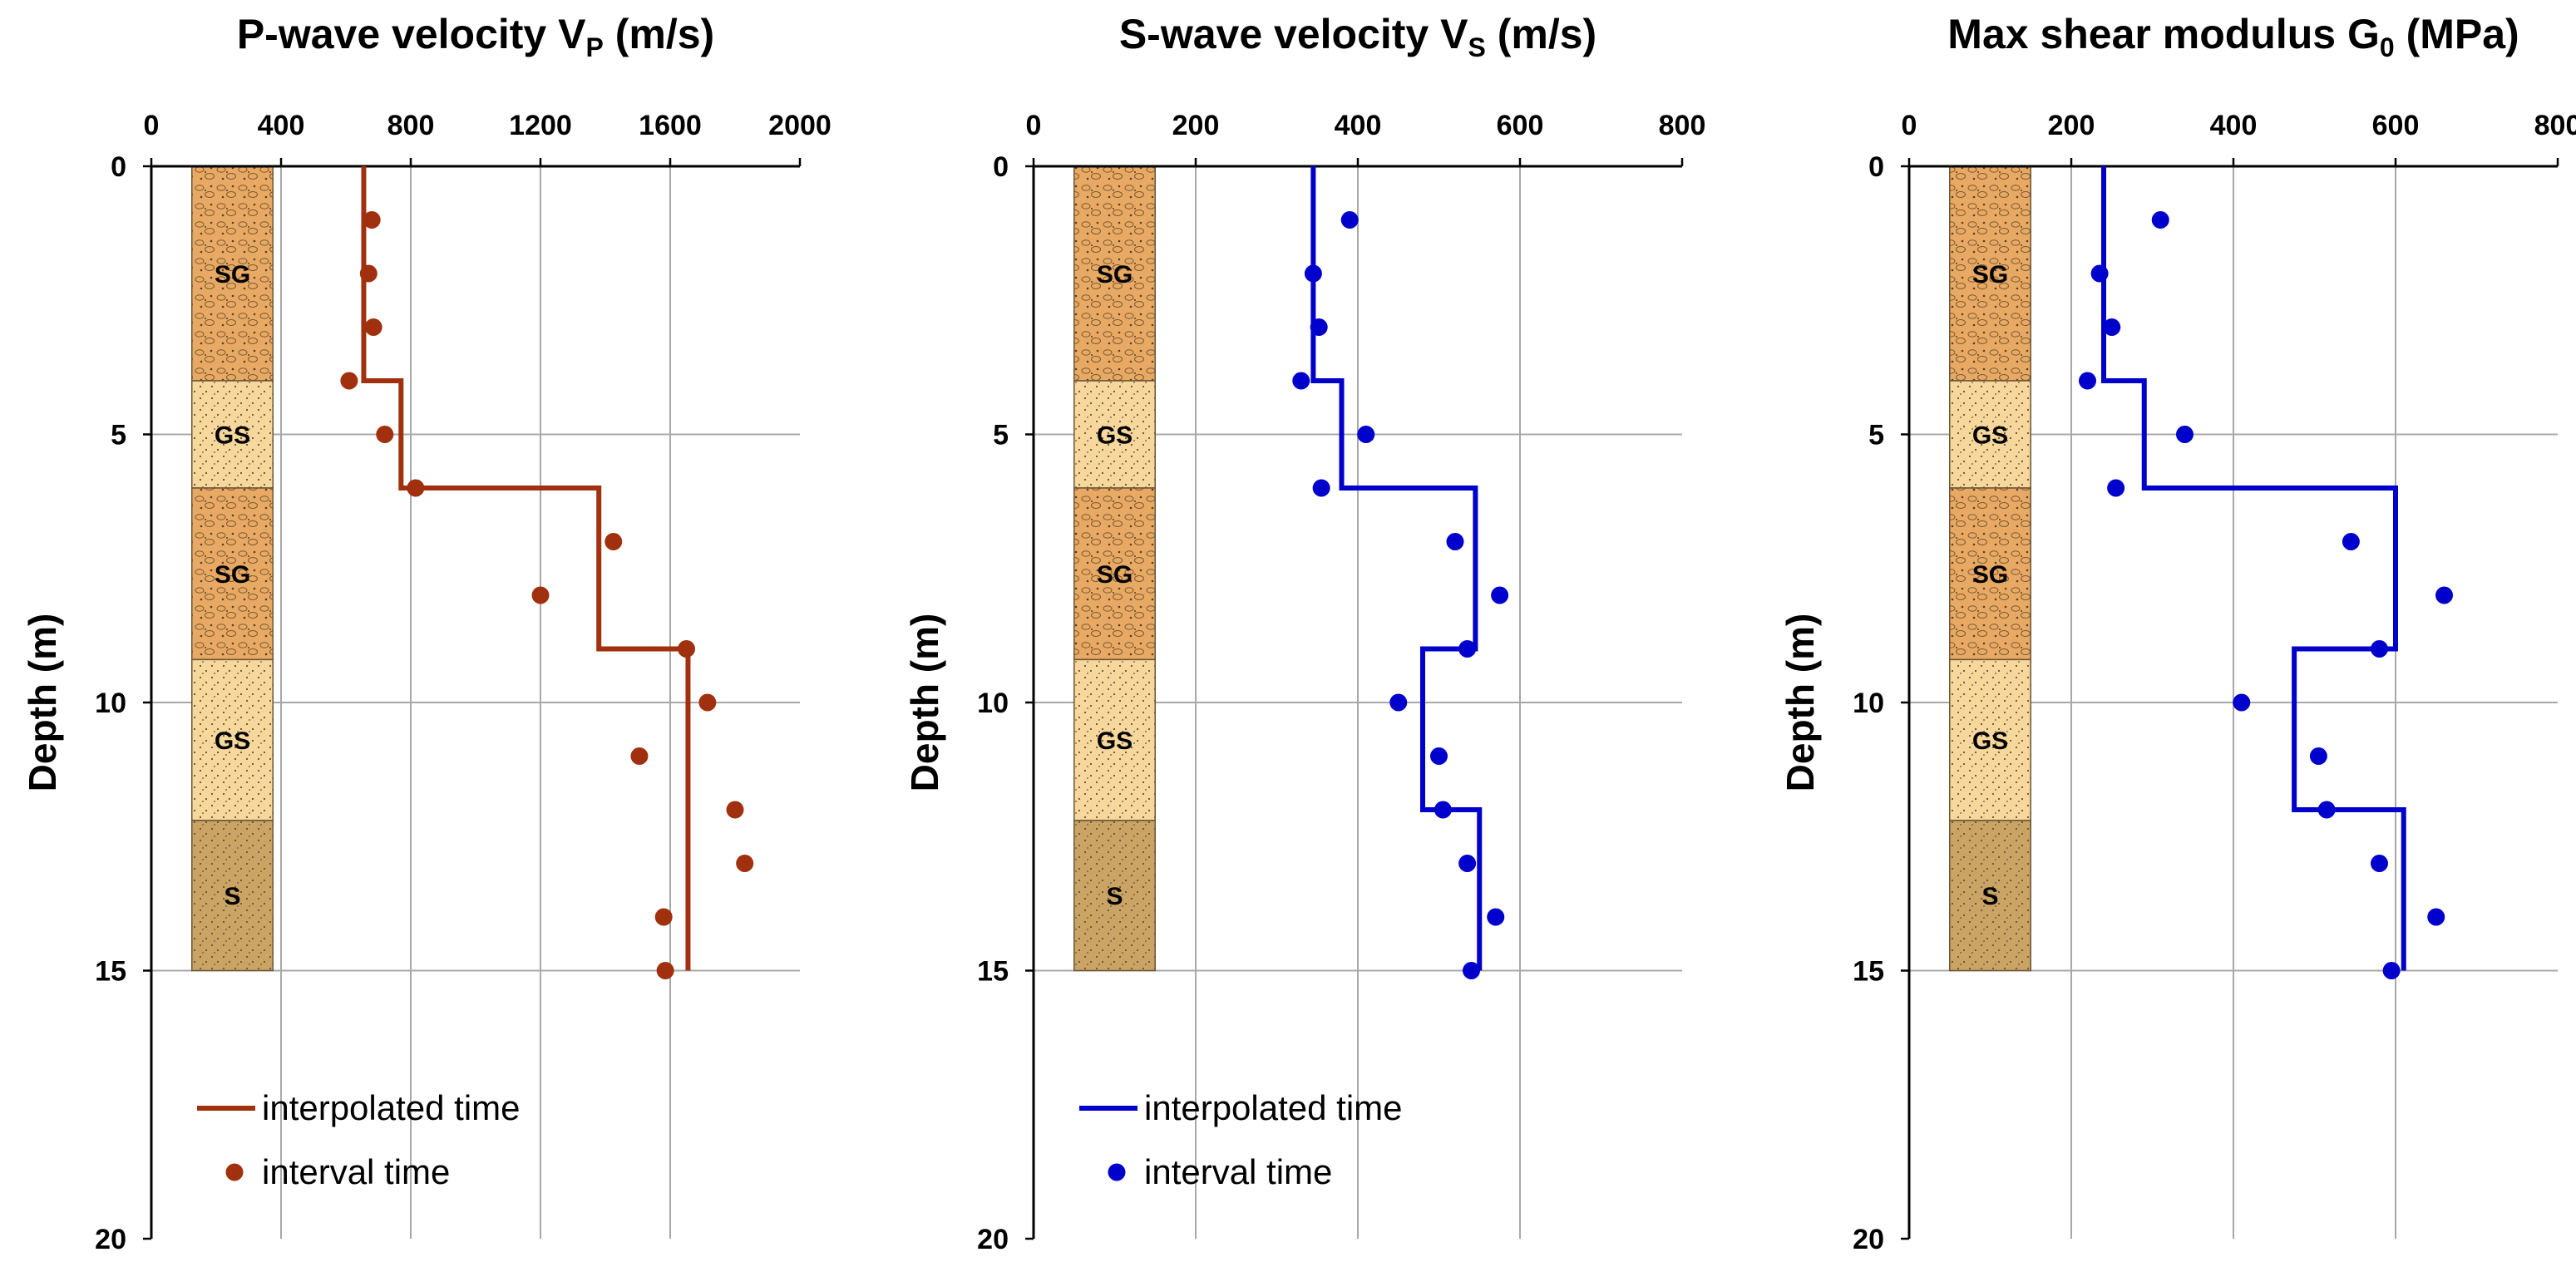 This screenshot has width=2576, height=1262. I want to click on x-tick-label: 400, so click(1358, 125).